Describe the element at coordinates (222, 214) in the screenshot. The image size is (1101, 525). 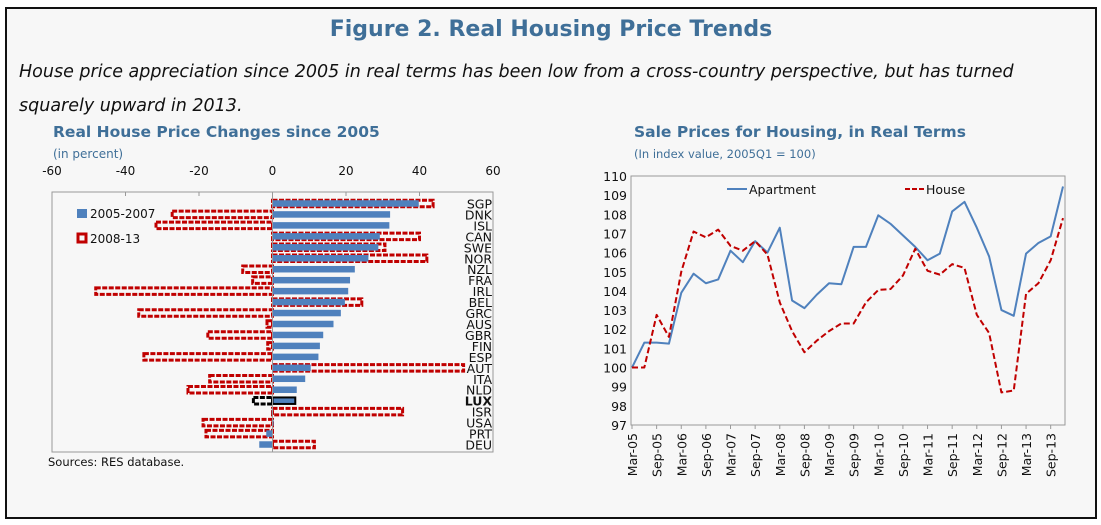
I see `bar-2008-13-DNK` at that location.